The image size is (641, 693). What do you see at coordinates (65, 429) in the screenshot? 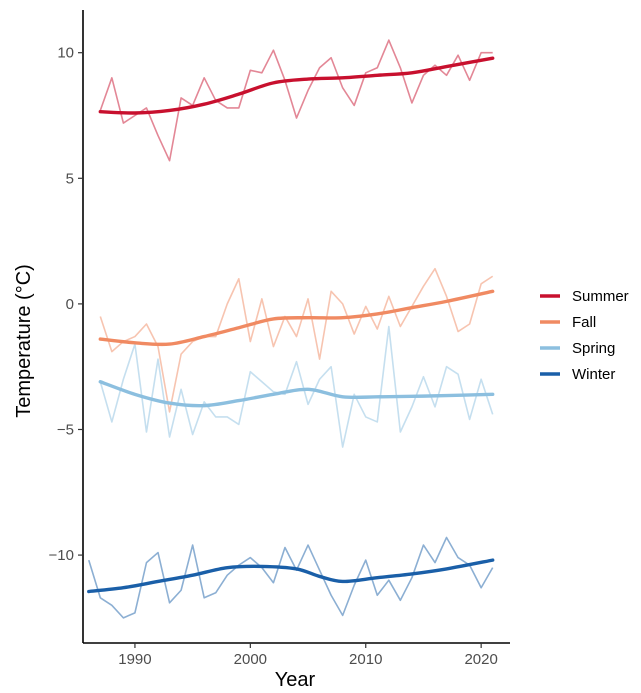
I see `y-tick-label: −5` at bounding box center [65, 429].